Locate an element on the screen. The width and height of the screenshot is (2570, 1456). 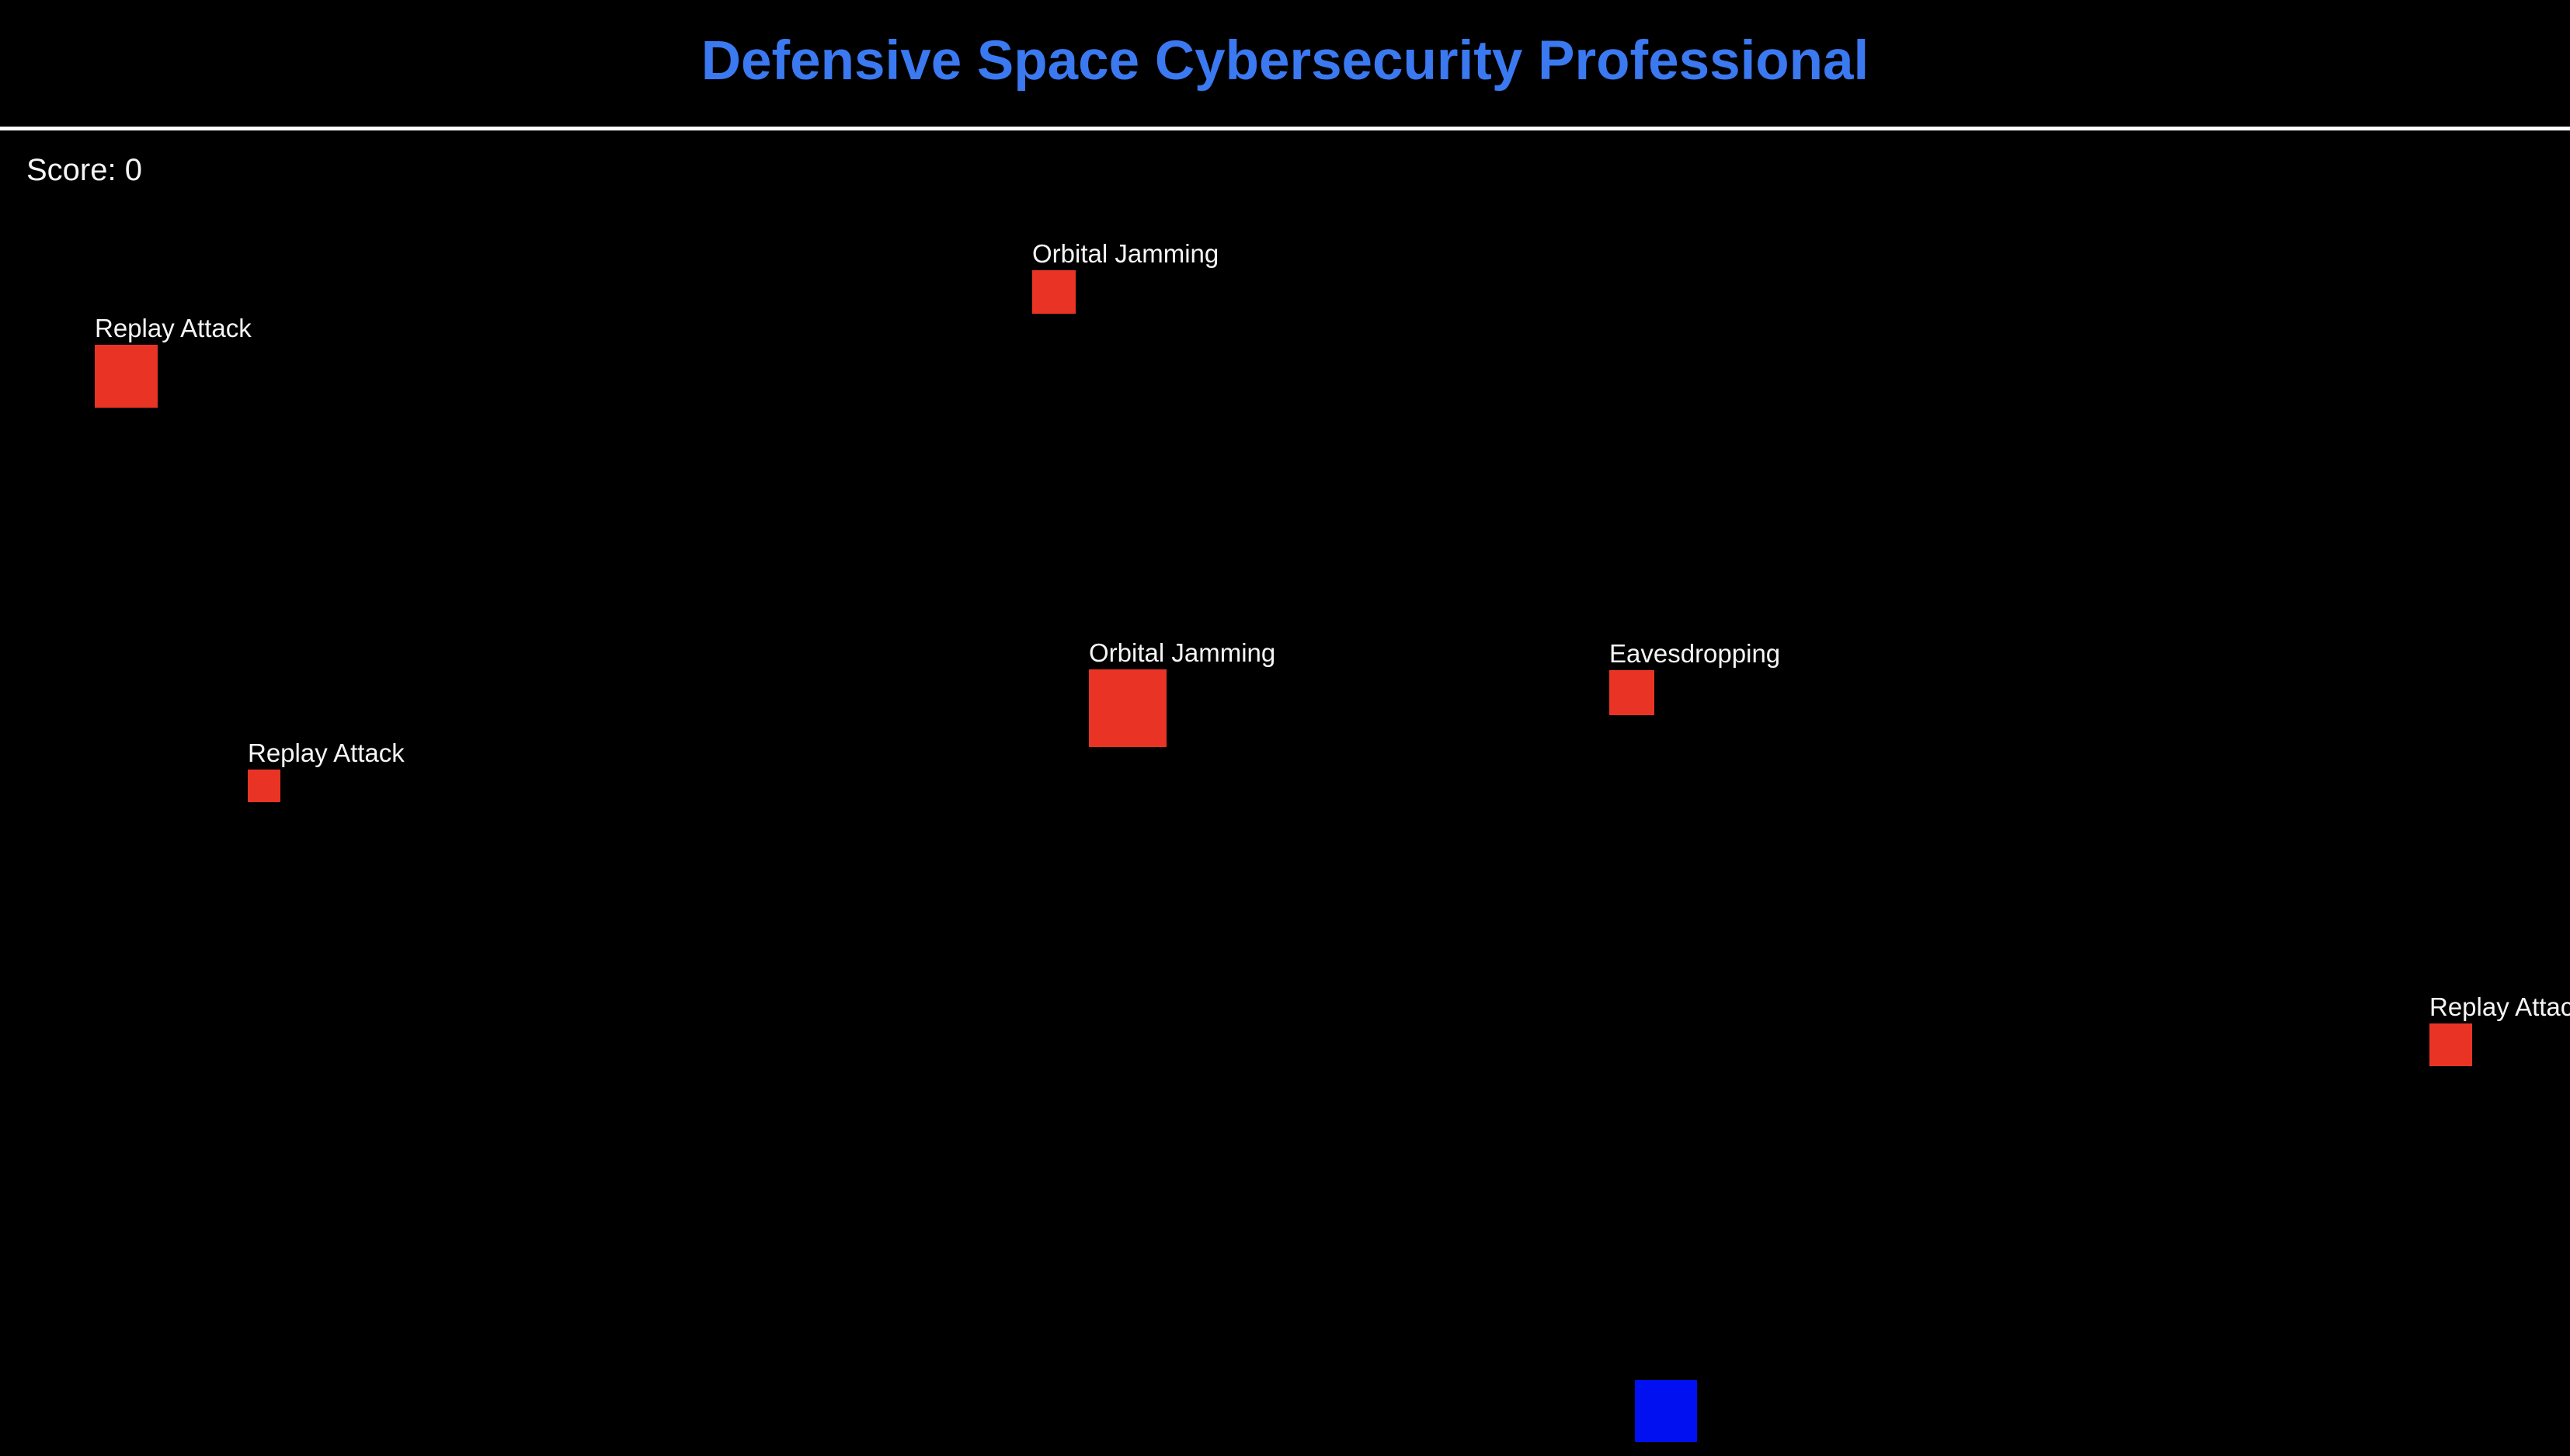
score-label: Score: is located at coordinates (71, 170).